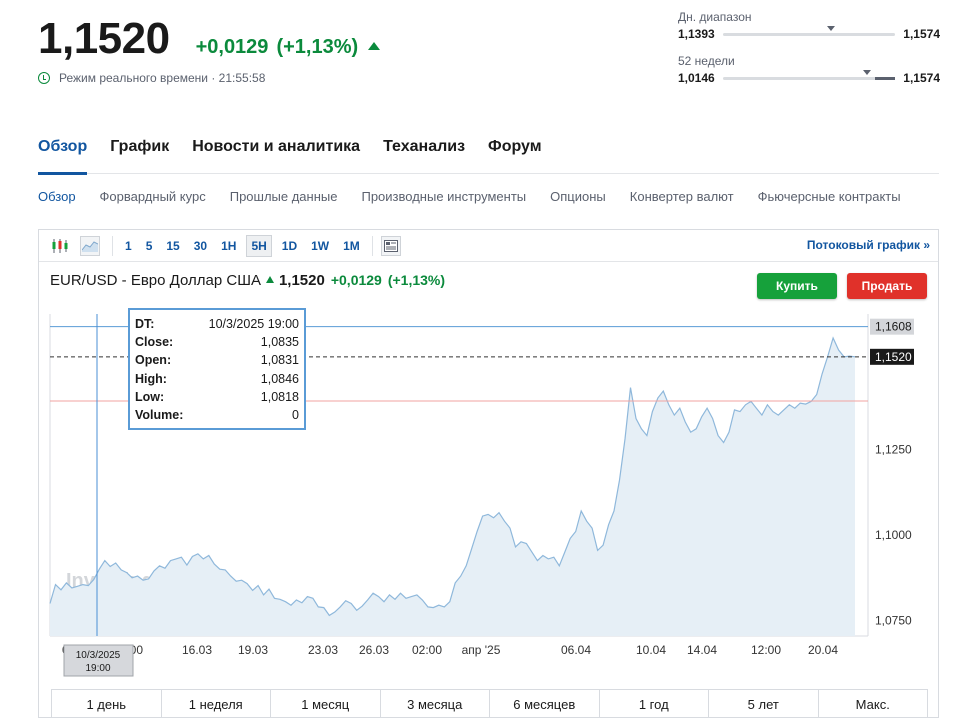 The image size is (953, 718). I want to click on realtime-label: Режим реального времени · 21:55:58, so click(162, 78).